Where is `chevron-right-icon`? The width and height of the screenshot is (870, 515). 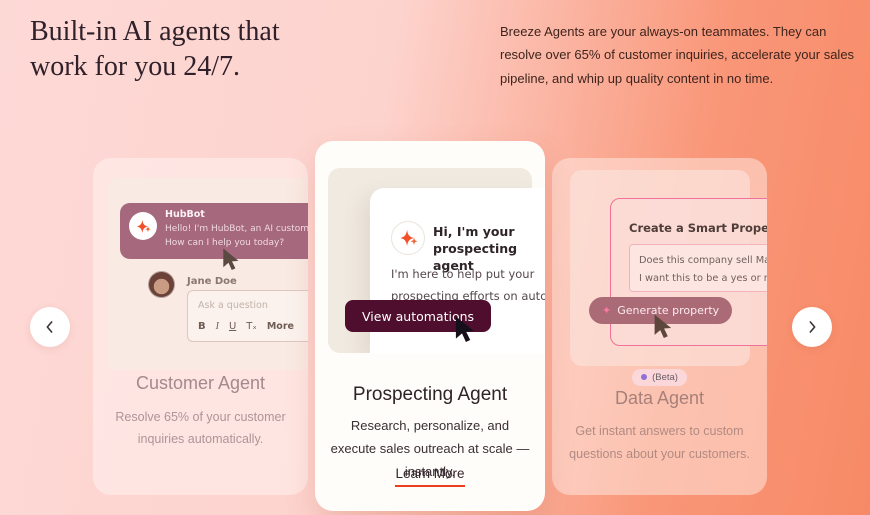
chevron-right-icon is located at coordinates (812, 327).